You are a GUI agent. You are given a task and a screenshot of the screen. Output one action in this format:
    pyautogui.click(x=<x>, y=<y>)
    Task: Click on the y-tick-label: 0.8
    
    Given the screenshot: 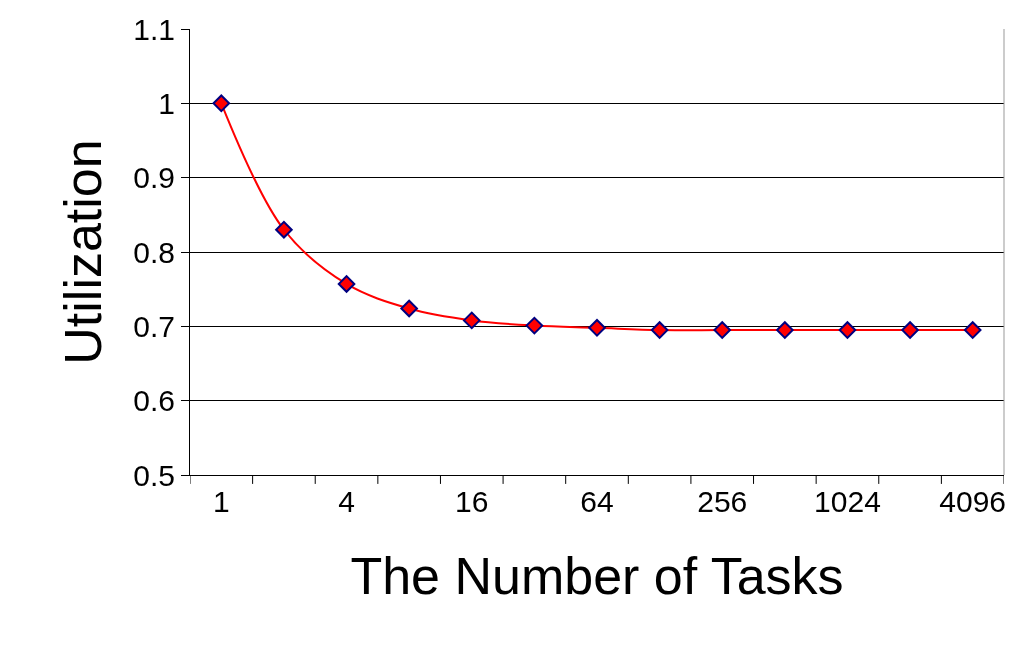 What is the action you would take?
    pyautogui.click(x=154, y=252)
    